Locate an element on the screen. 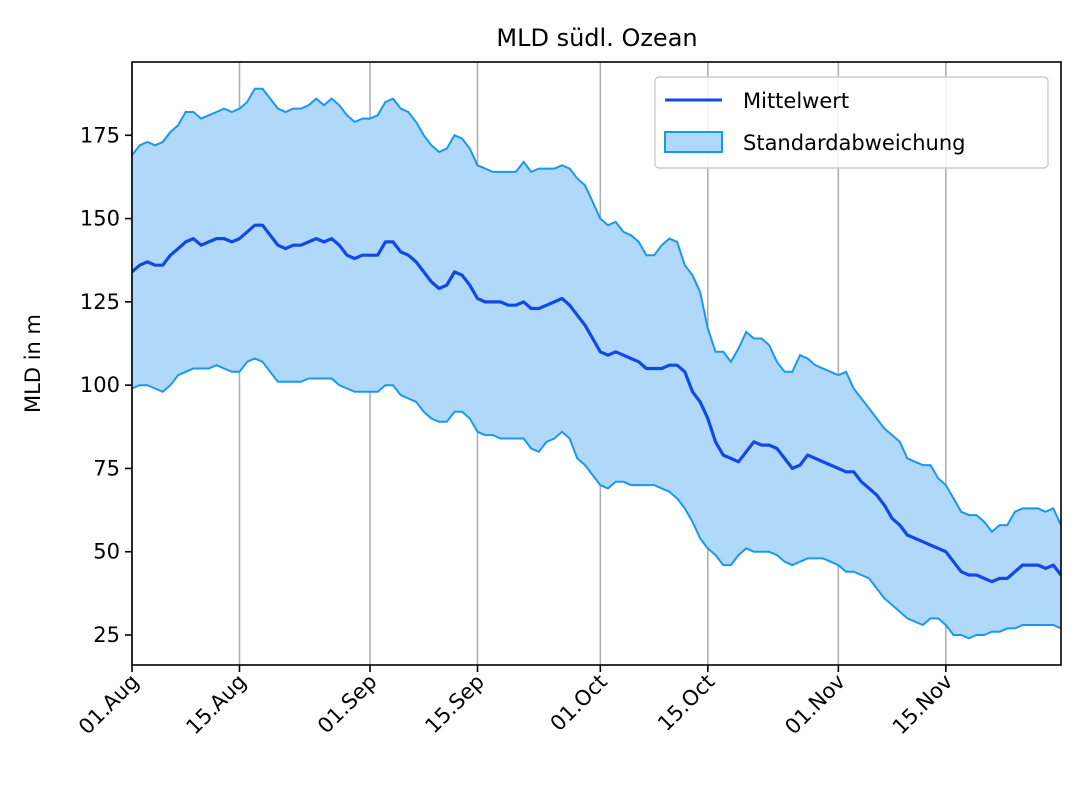 The image size is (1081, 795). y-tick-label: 50 is located at coordinates (106, 552).